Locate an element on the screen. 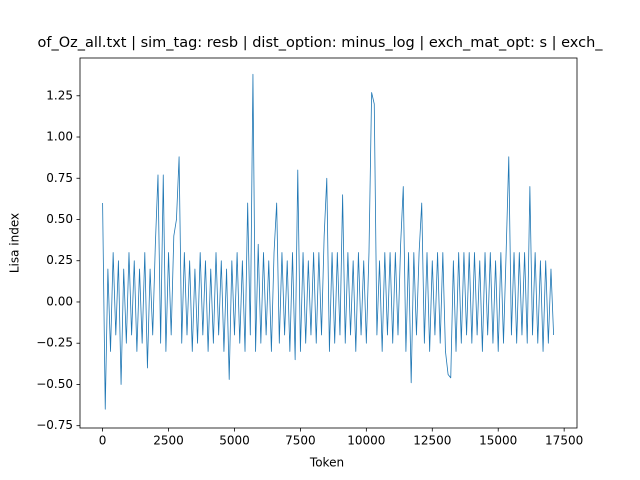  y-tick-label: −0.25 is located at coordinates (54, 343).